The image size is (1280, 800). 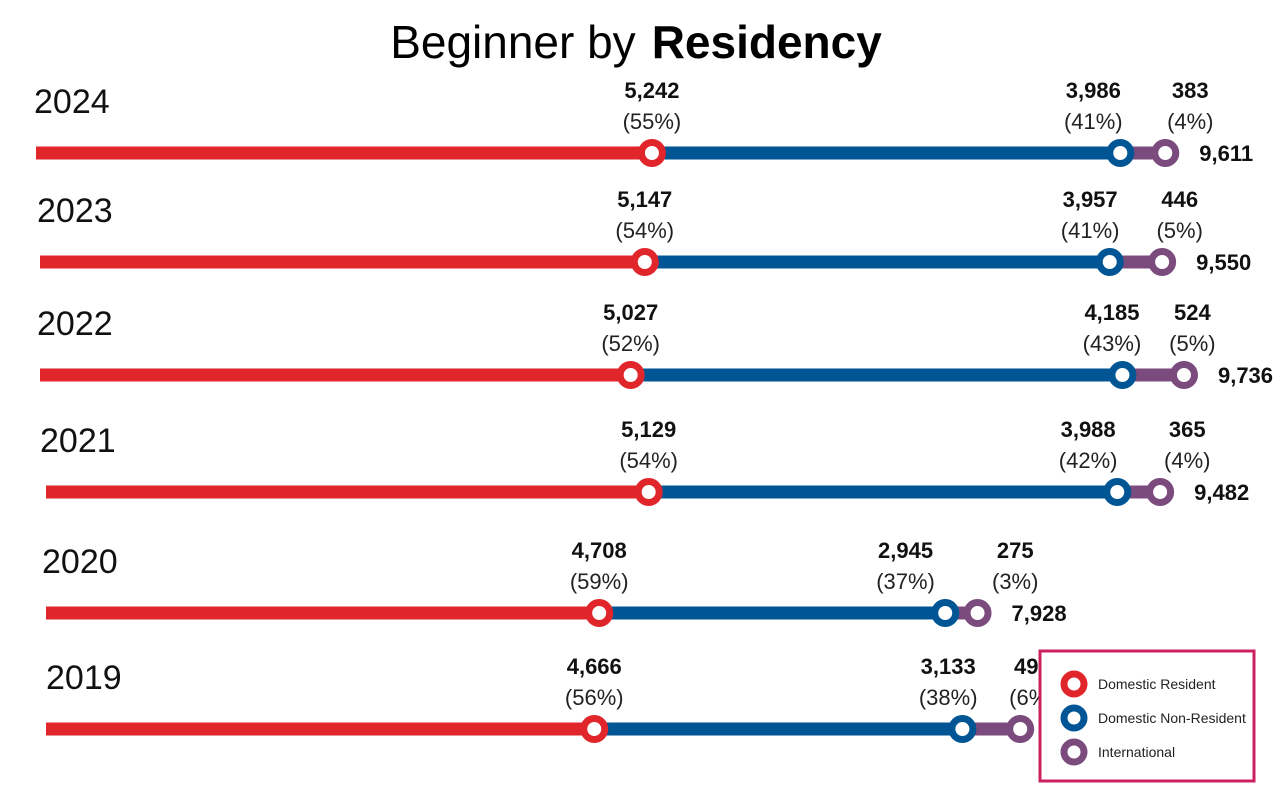 I want to click on value-label-domestic-resident: 5,129, so click(x=648, y=429).